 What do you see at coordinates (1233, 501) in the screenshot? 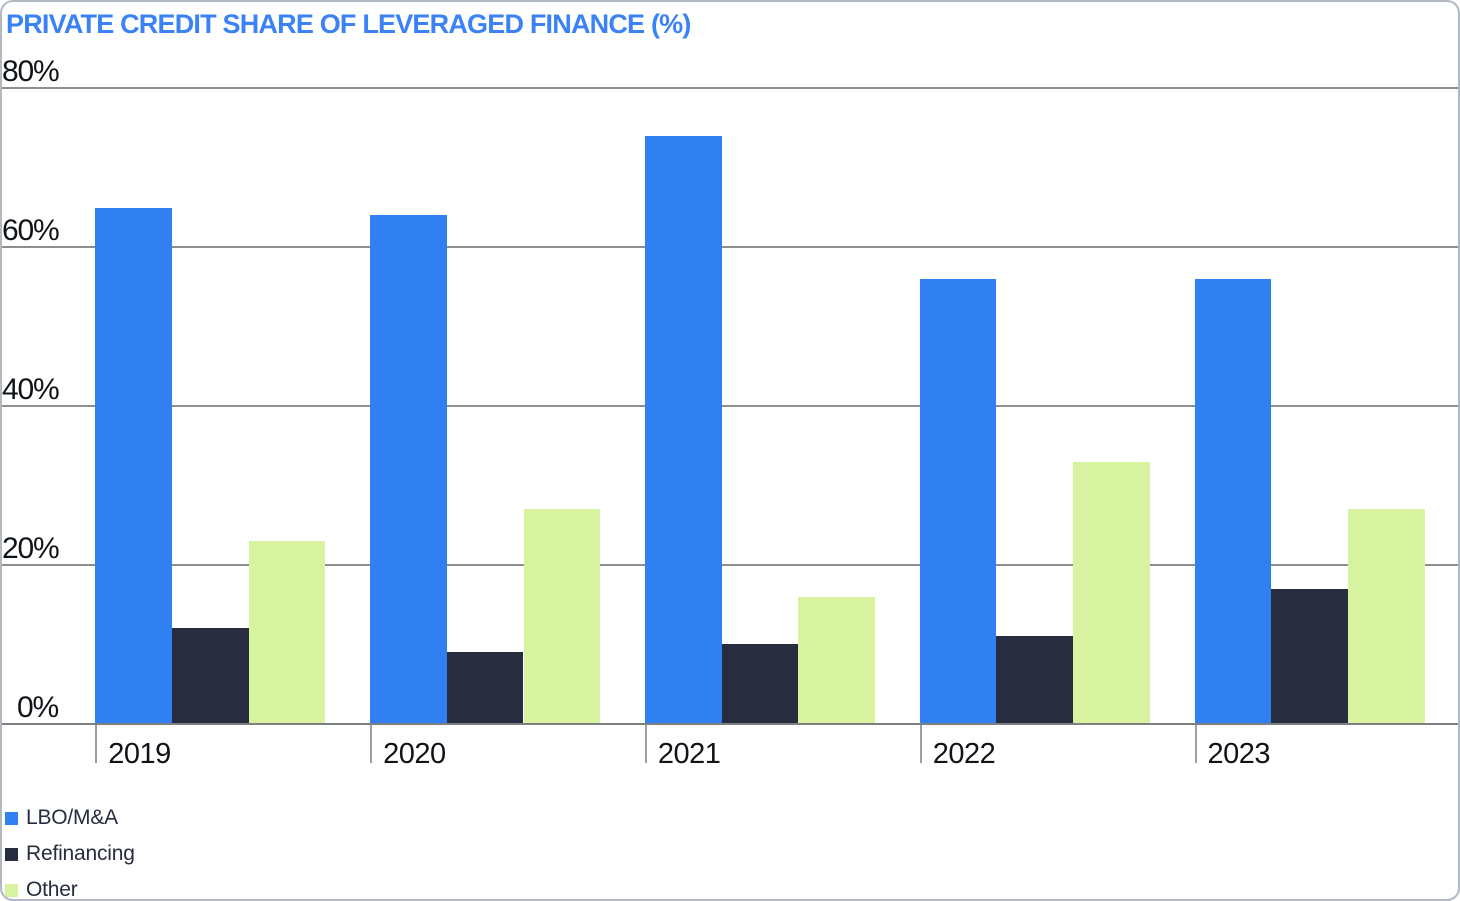
I see `bar-2023-lbo-m-a` at bounding box center [1233, 501].